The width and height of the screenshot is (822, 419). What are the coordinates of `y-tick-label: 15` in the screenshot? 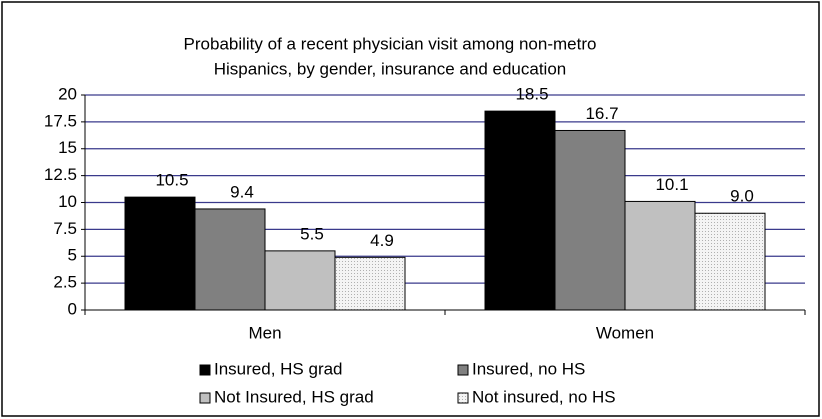 It's located at (67, 147).